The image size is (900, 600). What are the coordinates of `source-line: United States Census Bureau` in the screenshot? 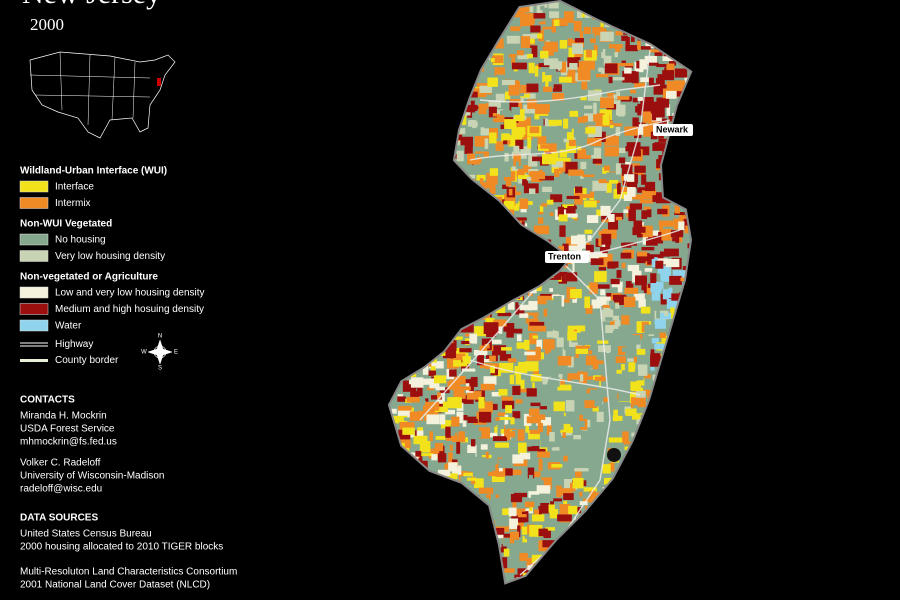 It's located at (86, 534).